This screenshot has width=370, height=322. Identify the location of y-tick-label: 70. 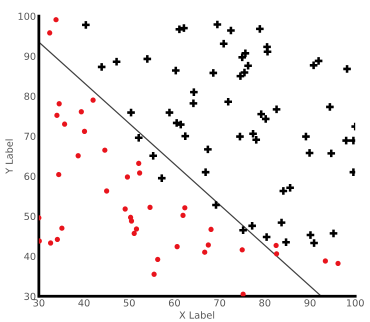
(30, 136).